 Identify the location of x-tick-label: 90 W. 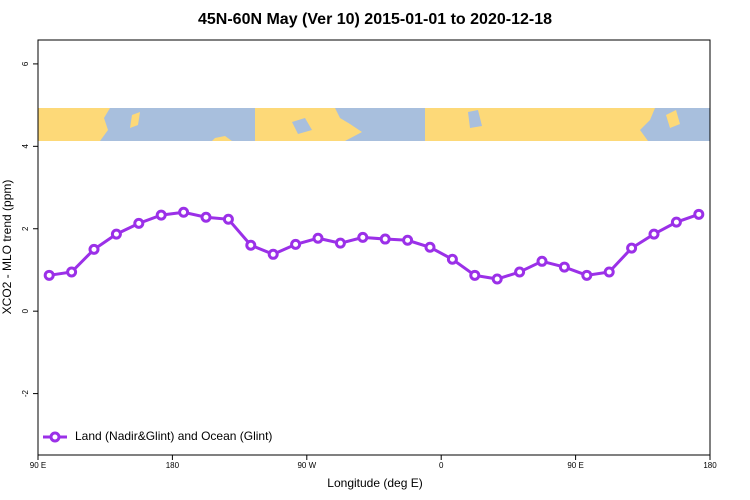
(306, 465).